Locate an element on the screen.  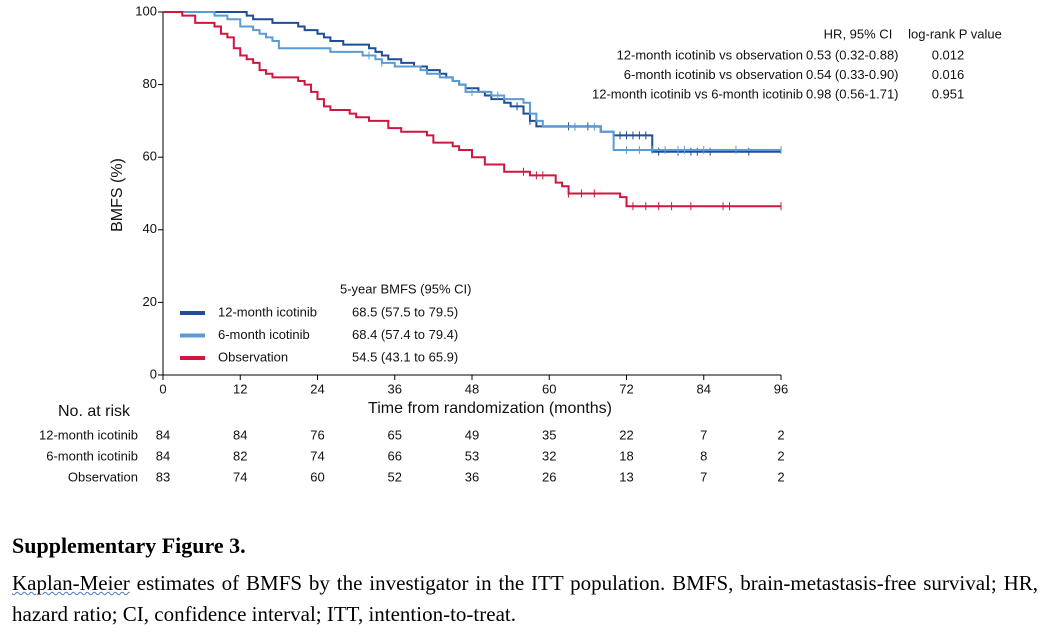
risk-count: 49 is located at coordinates (472, 434).